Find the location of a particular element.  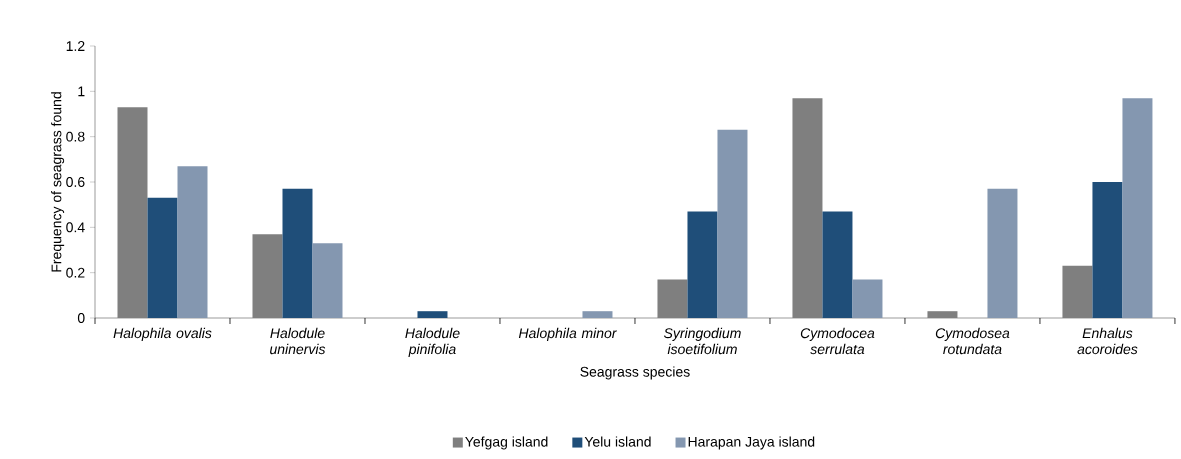

legend-label: Harapan Jaya island is located at coordinates (751, 443).